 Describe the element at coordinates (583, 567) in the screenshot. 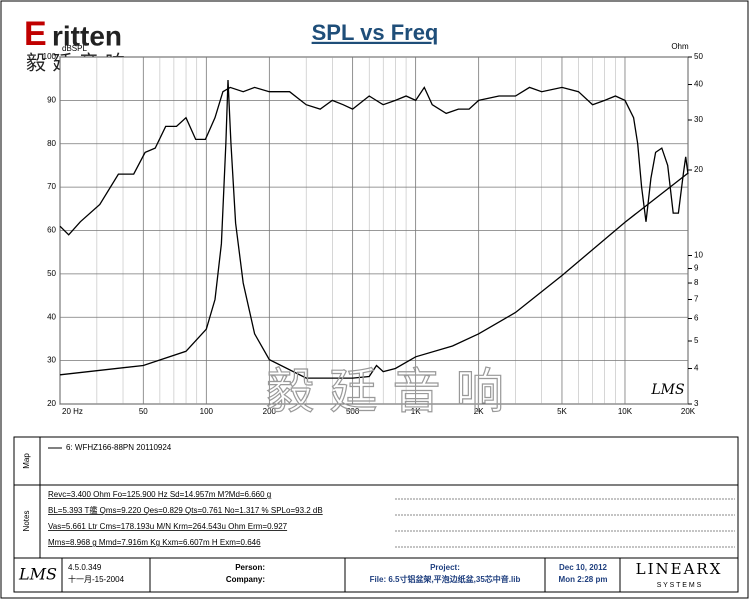

I see `date: Dec 10, 2012` at that location.